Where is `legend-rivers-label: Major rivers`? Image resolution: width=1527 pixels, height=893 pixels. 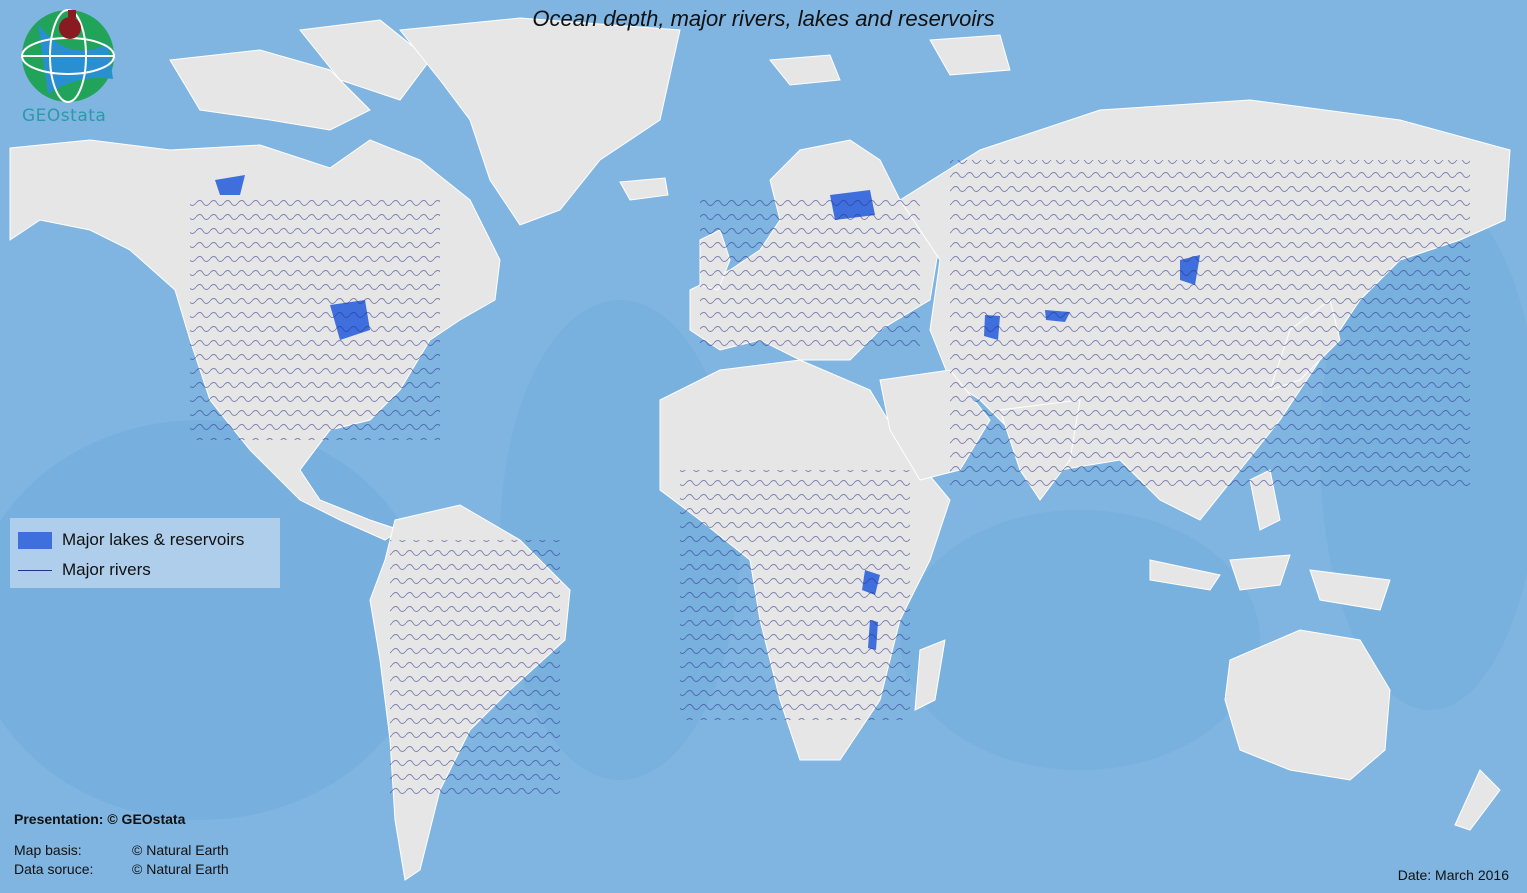
legend-rivers-label: Major rivers is located at coordinates (106, 569).